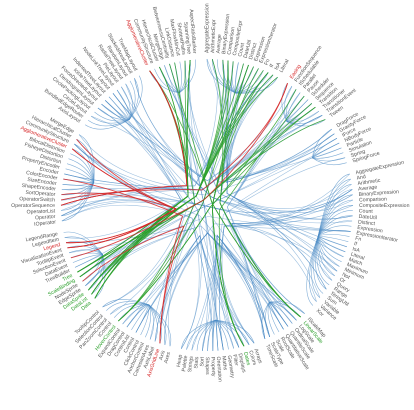 The image size is (414, 410). Describe the element at coordinates (320, 313) in the screenshot. I see `node-label: Xor` at that location.